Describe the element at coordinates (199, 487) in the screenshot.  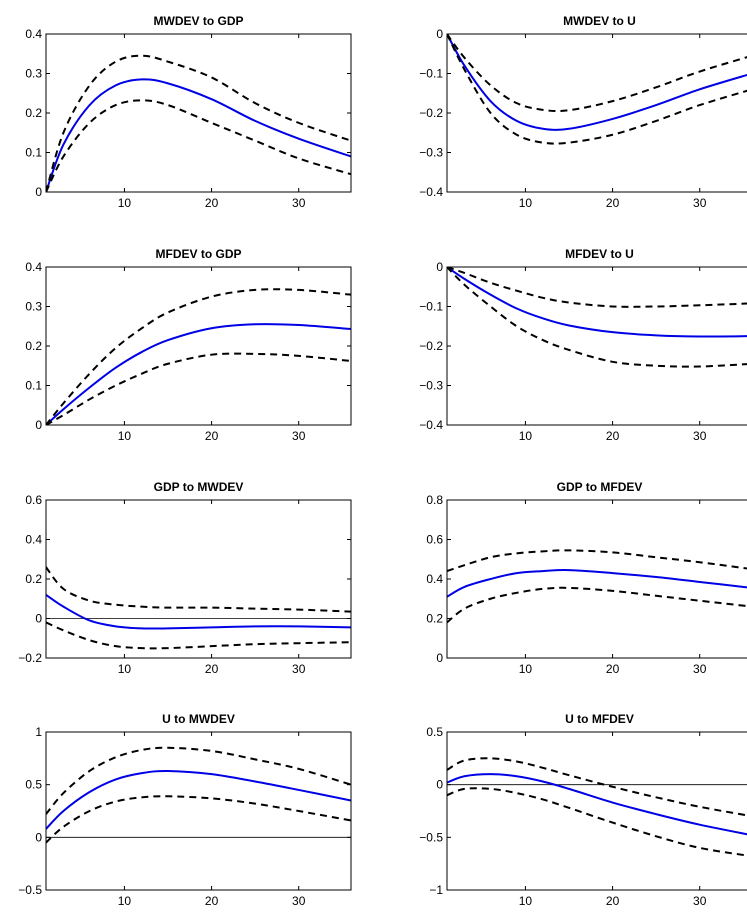
I see `panel-title: GDP to MWDEV` at that location.